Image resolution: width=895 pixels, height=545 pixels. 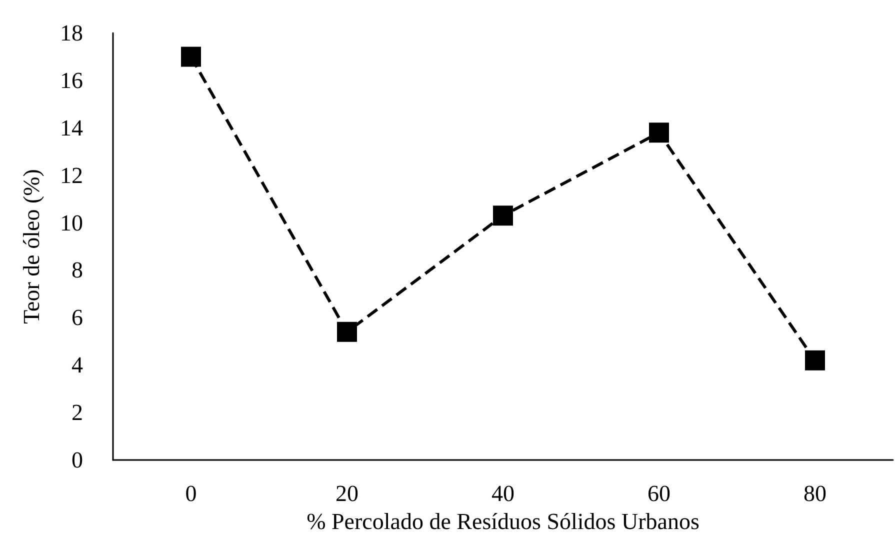 I want to click on y-tick-label: 8, so click(x=77, y=270).